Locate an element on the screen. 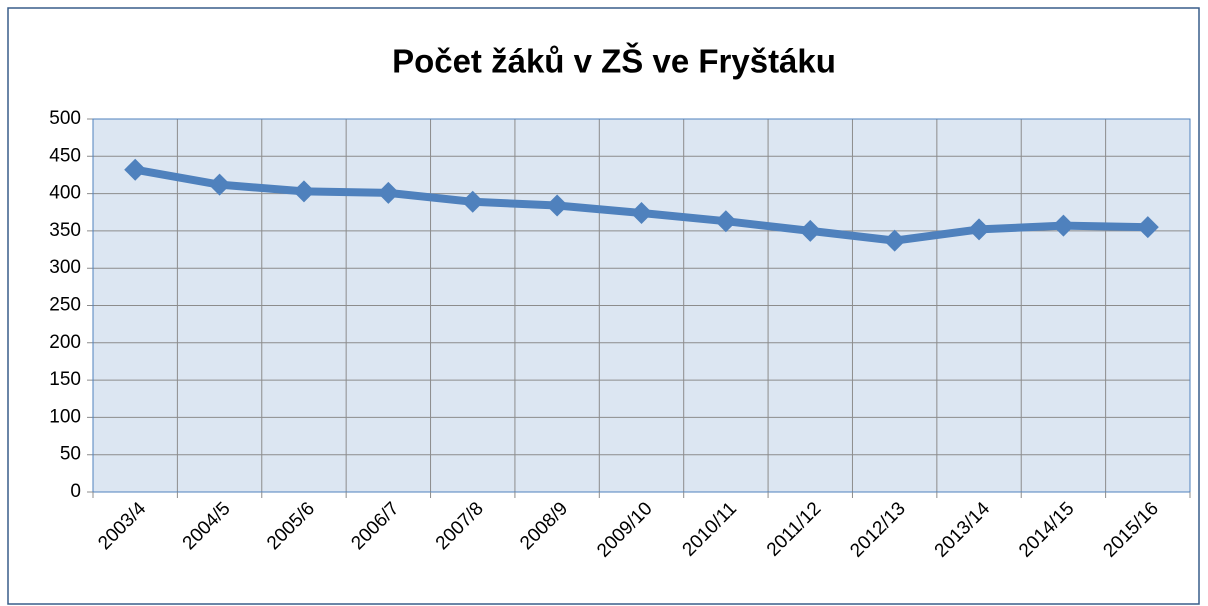  y-tick-label: 450 is located at coordinates (65, 155).